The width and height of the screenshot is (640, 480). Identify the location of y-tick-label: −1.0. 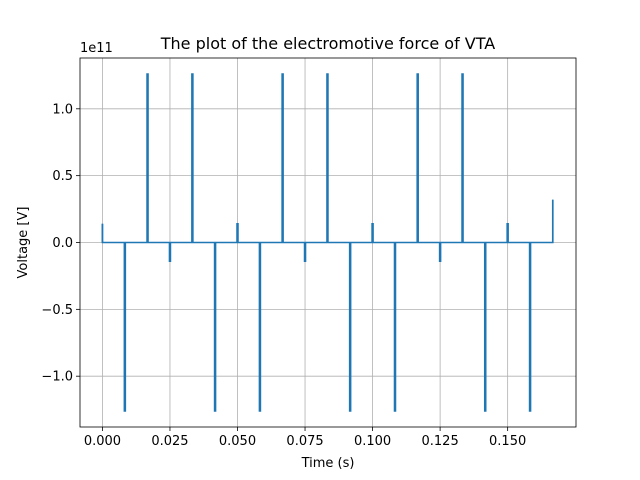
(57, 377).